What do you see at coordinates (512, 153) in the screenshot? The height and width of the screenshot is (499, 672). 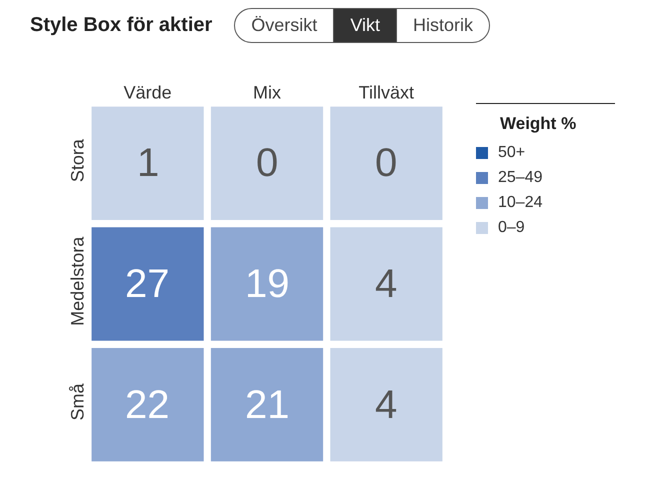 I see `legend-label: 50+` at bounding box center [512, 153].